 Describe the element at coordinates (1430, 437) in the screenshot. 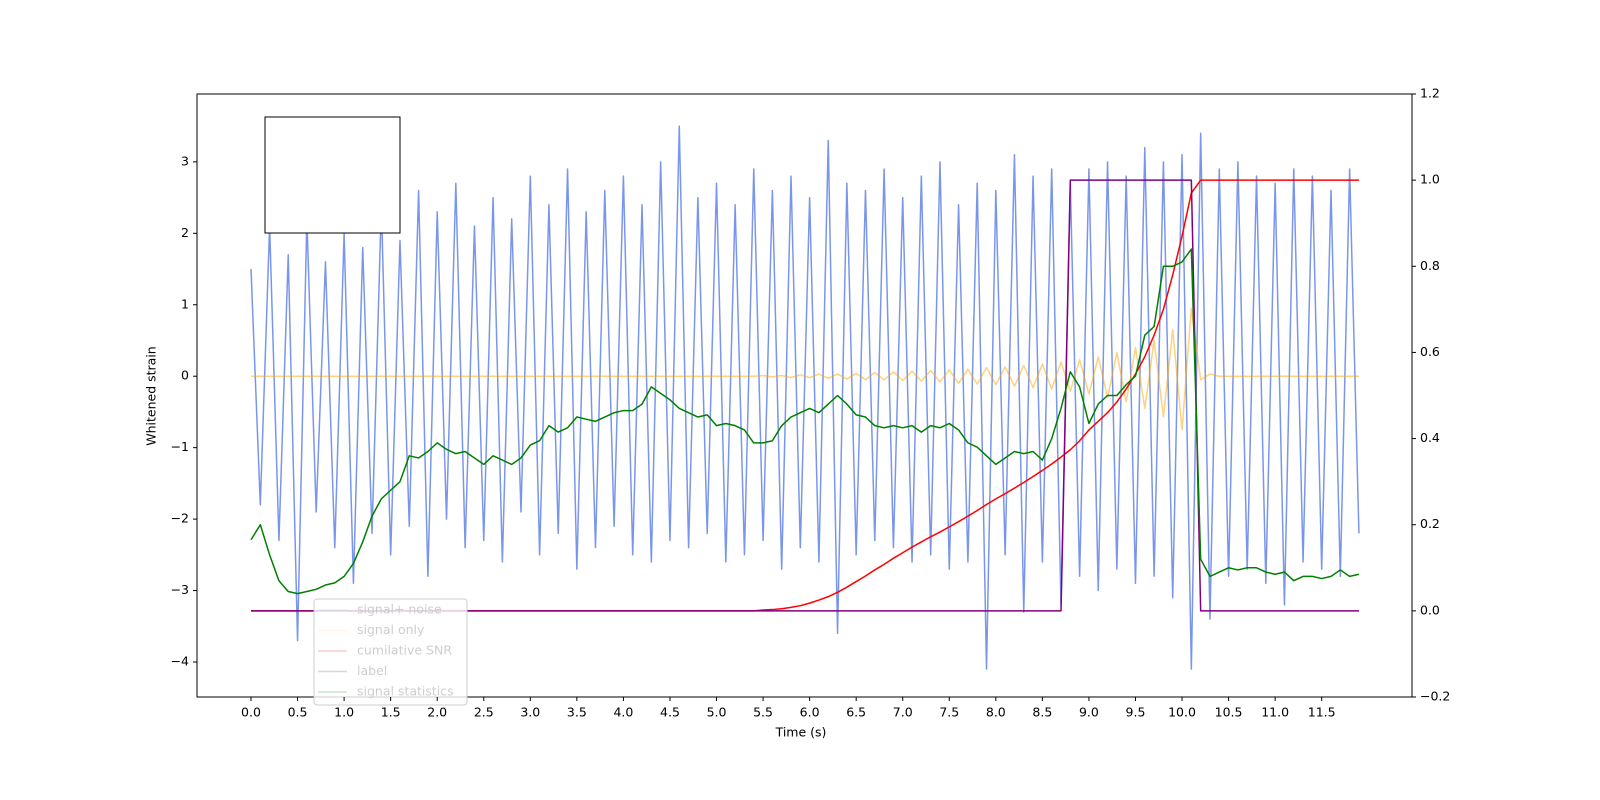

I see `y2-tick-label: 0.4` at that location.